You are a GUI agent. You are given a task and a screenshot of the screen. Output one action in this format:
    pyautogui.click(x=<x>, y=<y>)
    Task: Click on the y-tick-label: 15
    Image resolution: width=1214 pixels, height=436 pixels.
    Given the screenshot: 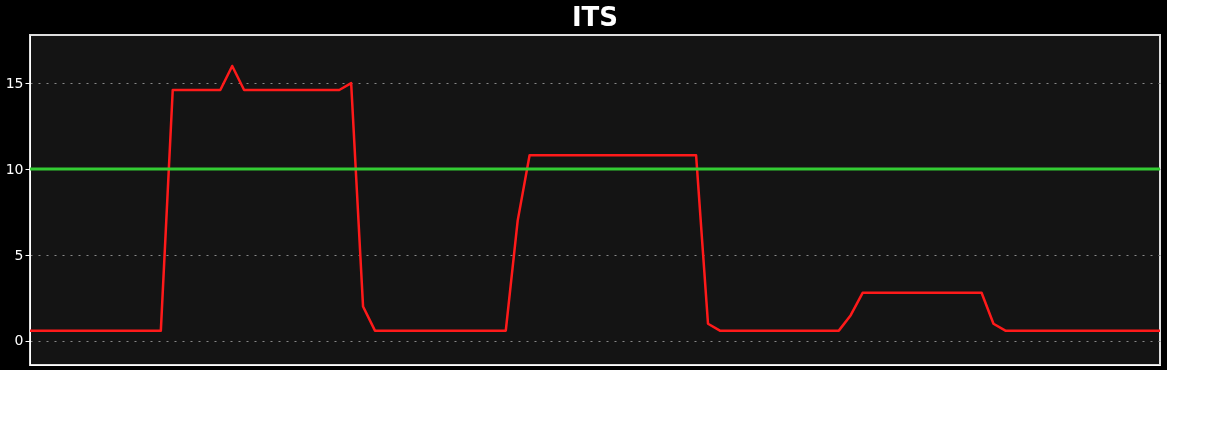 What is the action you would take?
    pyautogui.click(x=14, y=82)
    